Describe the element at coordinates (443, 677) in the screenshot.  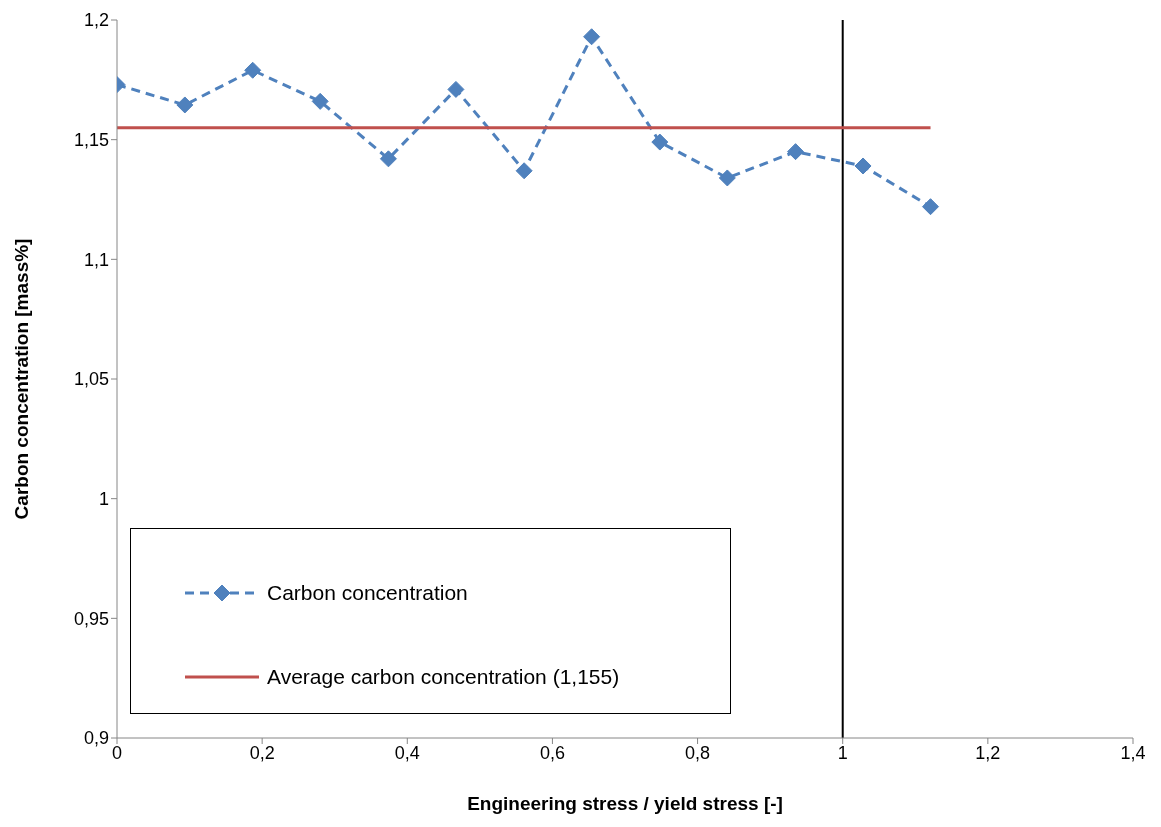
I see `legend-label: Average carbon concentration (1,155)` at that location.